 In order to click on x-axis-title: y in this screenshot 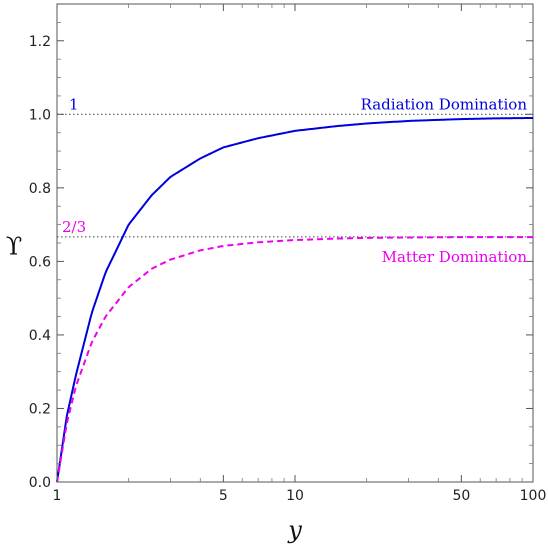, I will do `click(294, 530)`.